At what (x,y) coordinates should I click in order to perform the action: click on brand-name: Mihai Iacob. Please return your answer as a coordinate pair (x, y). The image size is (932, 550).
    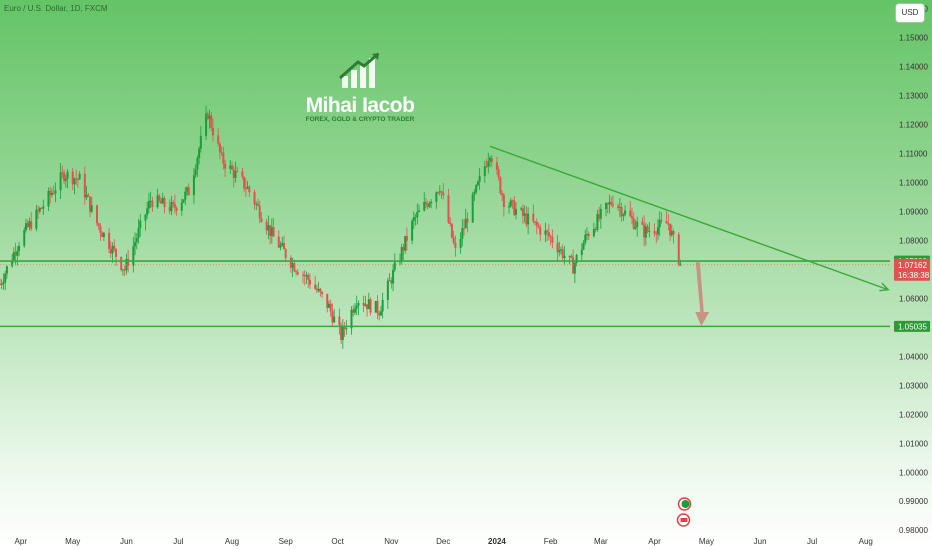
    Looking at the image, I should click on (360, 105).